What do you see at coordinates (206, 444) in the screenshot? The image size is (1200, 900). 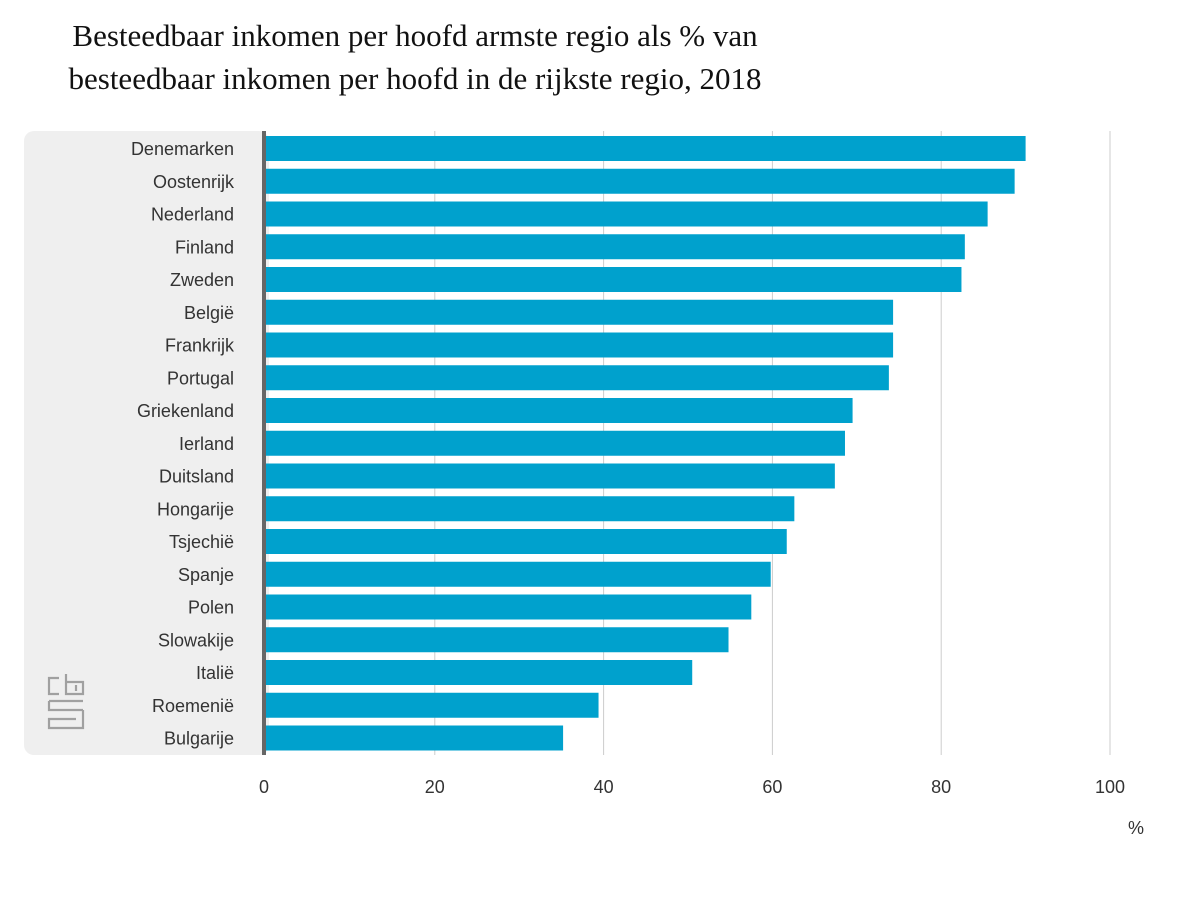 I see `category-label: Ierland` at bounding box center [206, 444].